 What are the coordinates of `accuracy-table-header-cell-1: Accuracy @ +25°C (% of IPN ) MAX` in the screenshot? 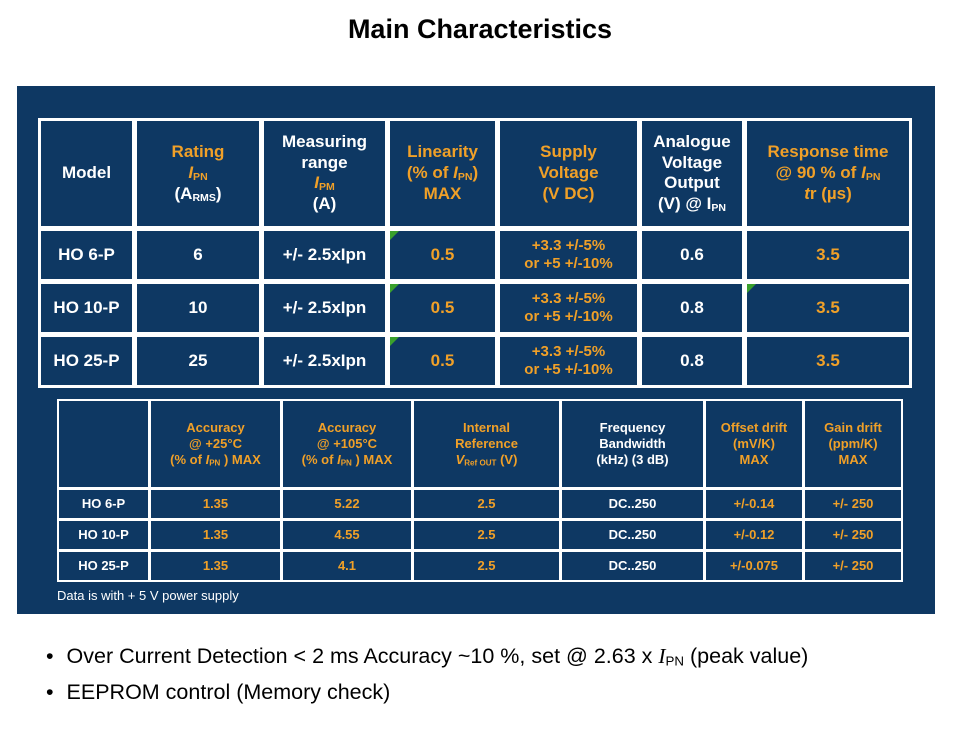 It's located at (215, 444).